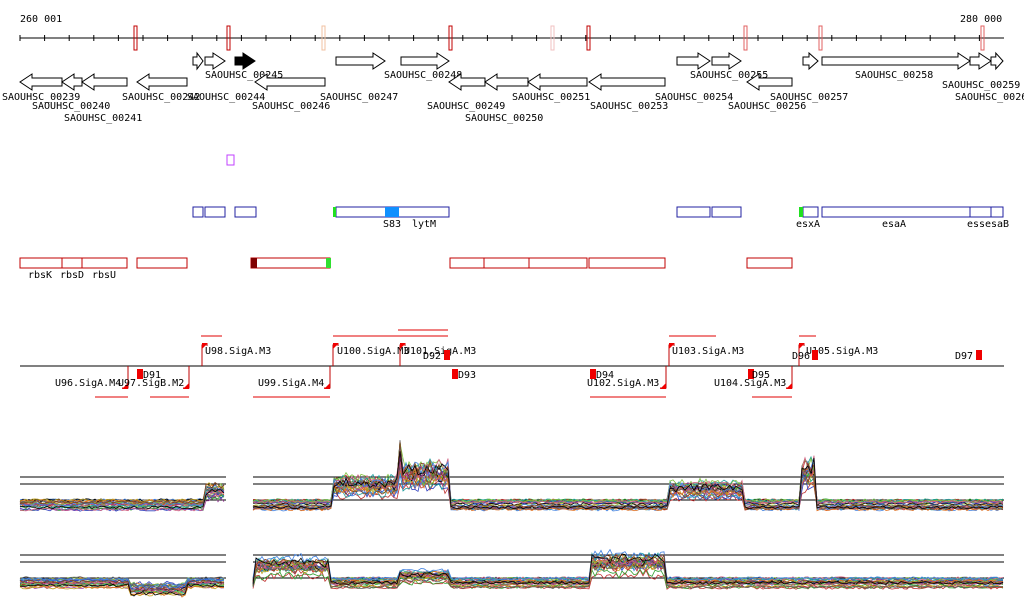 Image resolution: width=1024 pixels, height=611 pixels. What do you see at coordinates (801, 356) in the screenshot?
I see `terminator-label: D96` at bounding box center [801, 356].